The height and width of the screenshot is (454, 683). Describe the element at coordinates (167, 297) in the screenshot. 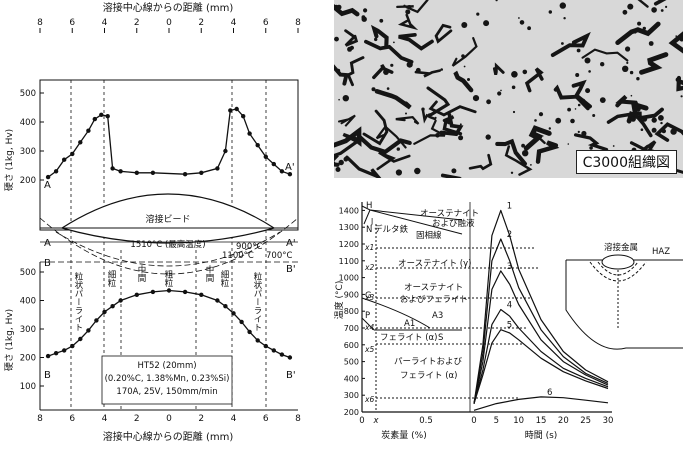

I see `zone-labels: 細粒 中間 粗粒 中間 細粒 粒状パーライト 粒状パーライト` at that location.